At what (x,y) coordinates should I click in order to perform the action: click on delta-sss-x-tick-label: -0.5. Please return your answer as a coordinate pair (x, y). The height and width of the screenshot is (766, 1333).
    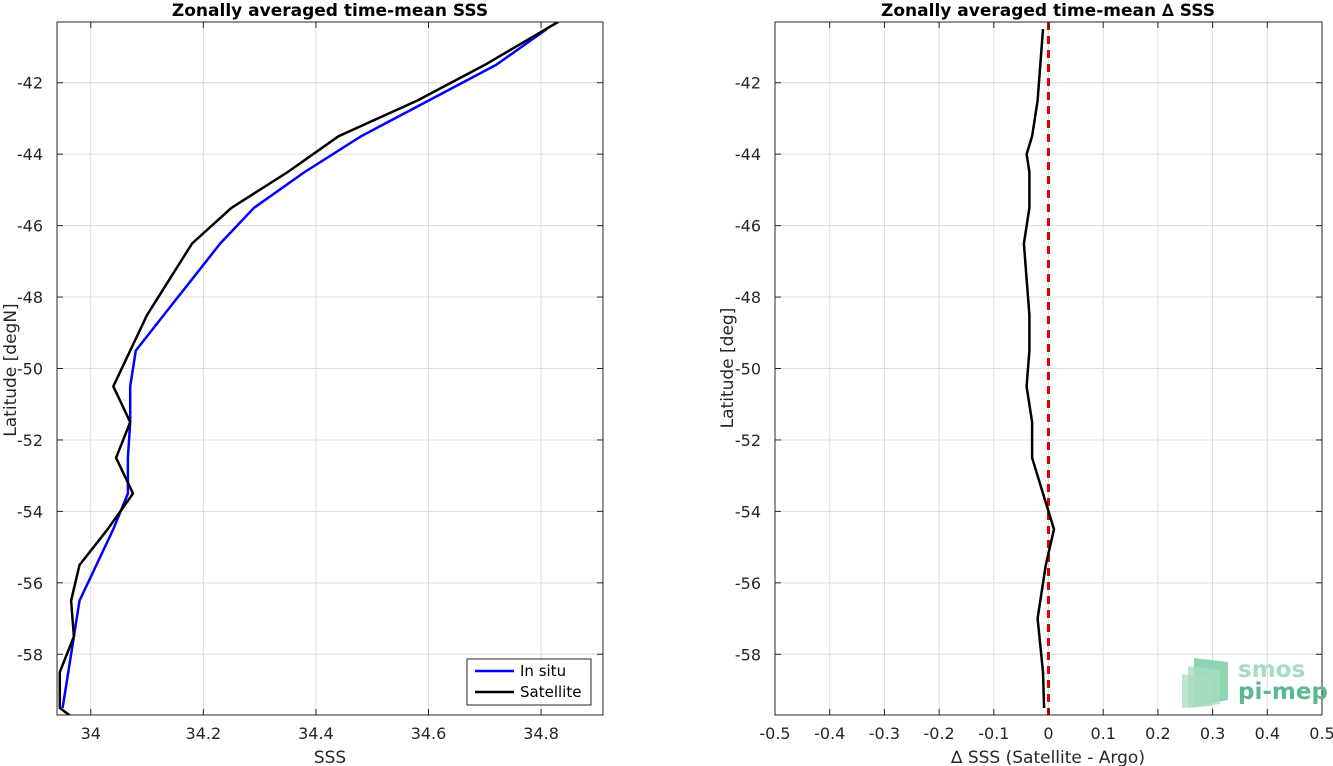
    Looking at the image, I should click on (774, 733).